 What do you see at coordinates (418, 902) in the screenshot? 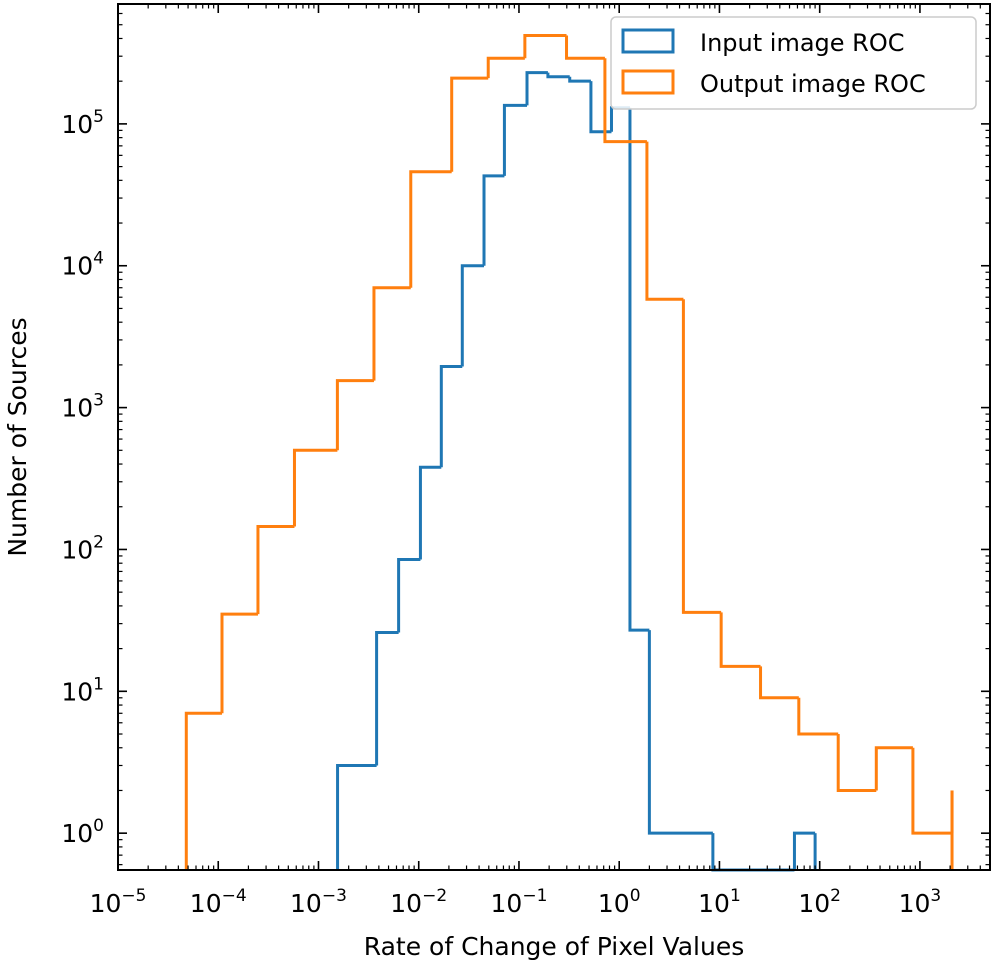
I see `x-tick-label: 10⁻²` at bounding box center [418, 902].